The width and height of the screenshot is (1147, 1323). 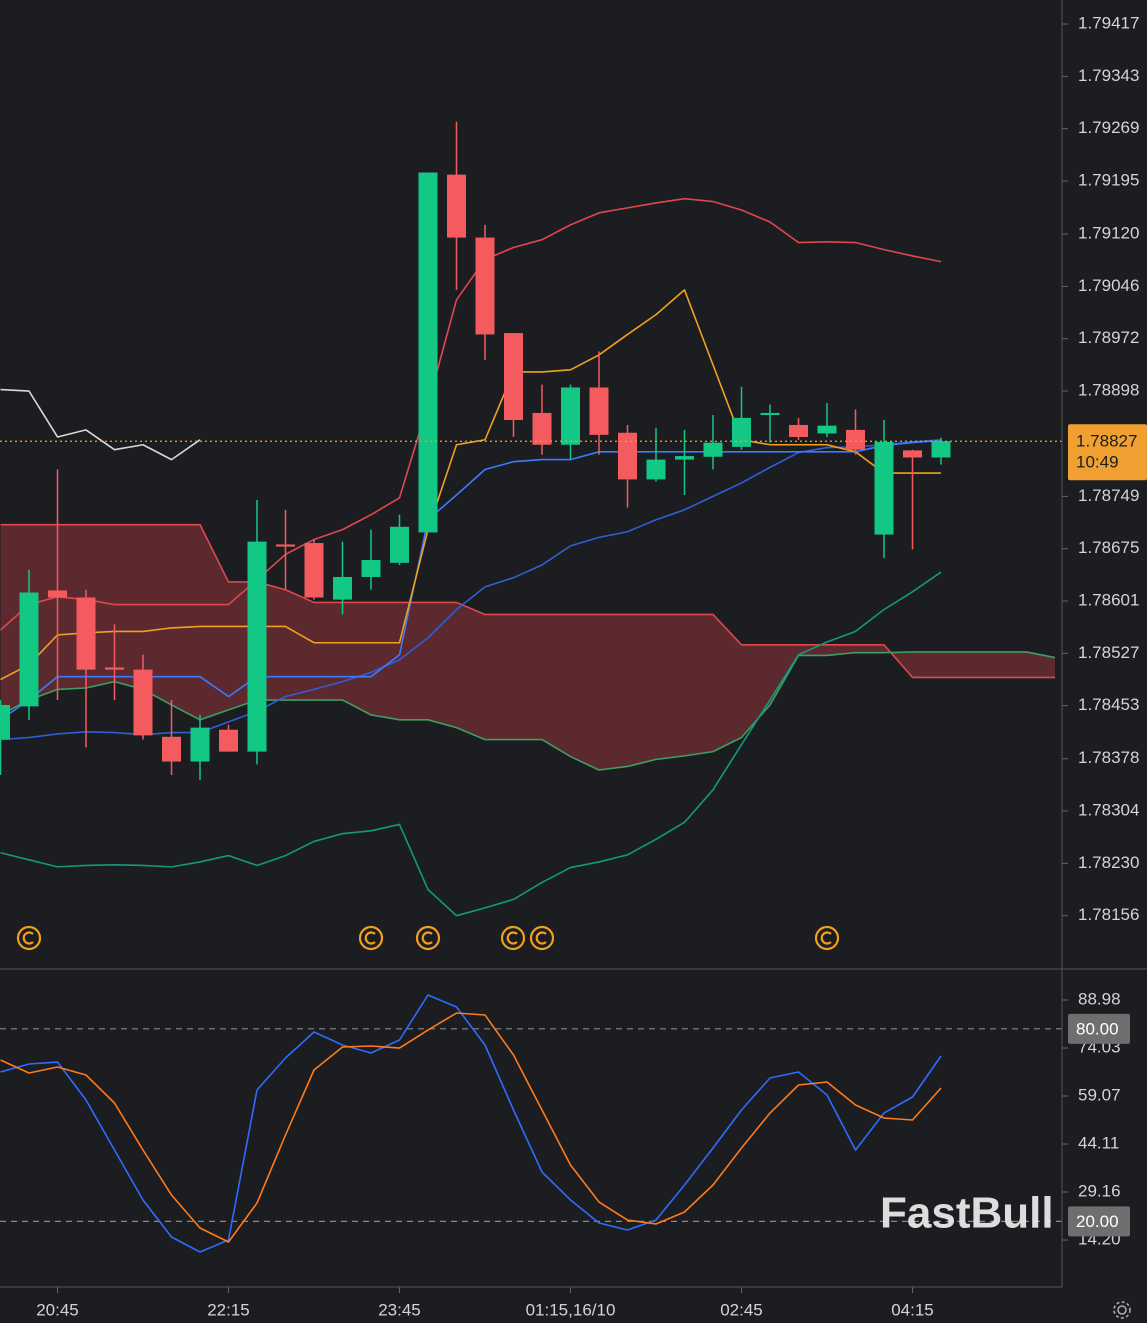 What do you see at coordinates (1108, 179) in the screenshot?
I see `y-tick-label: 1.79195` at bounding box center [1108, 179].